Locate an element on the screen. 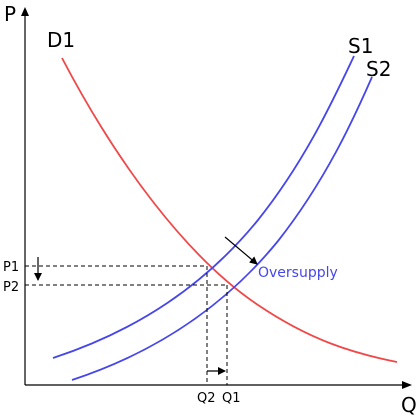 The width and height of the screenshot is (420, 420). y-axis-arrowhead is located at coordinates (25, 11).